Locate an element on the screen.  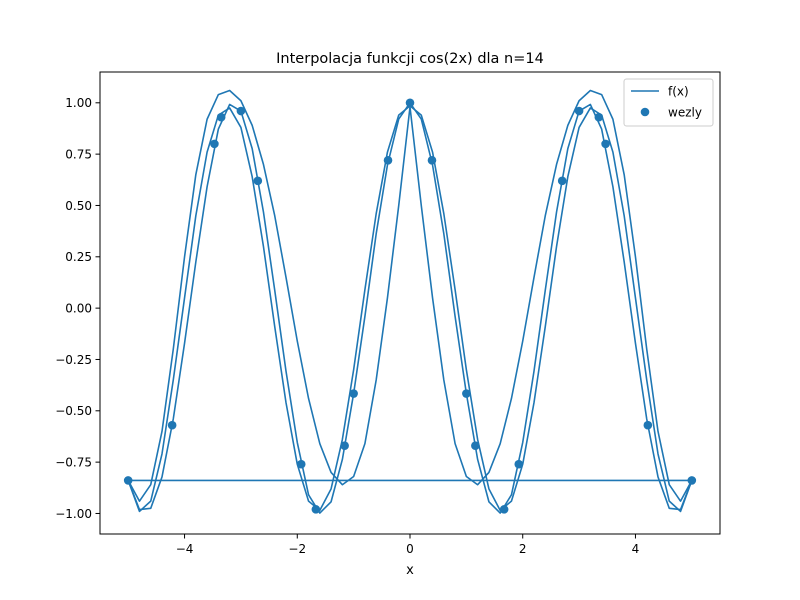
x-axis-label: x is located at coordinates (410, 570).